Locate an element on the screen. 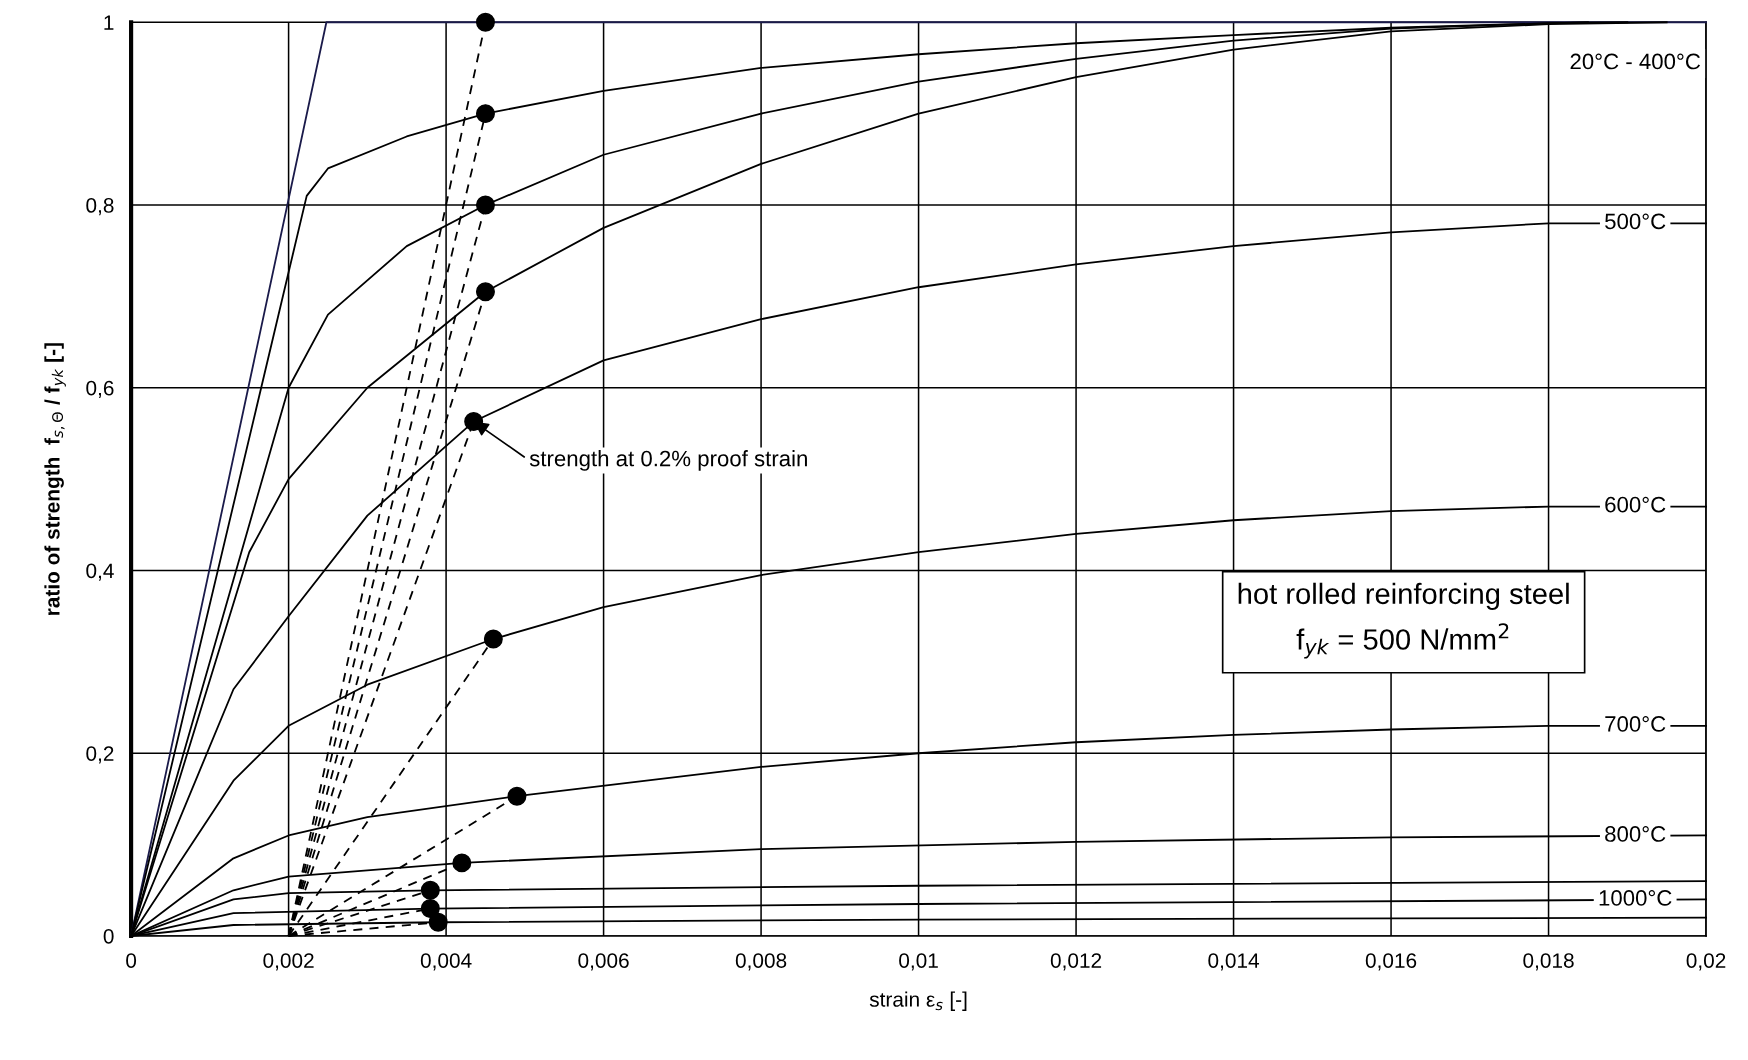  series-label: 500°C is located at coordinates (1635, 221).